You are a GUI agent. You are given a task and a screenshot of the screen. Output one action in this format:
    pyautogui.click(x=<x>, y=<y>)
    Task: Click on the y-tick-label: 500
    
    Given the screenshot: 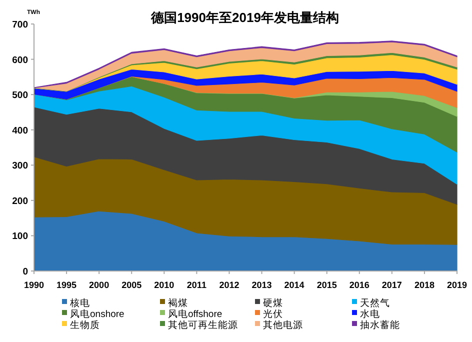 What is the action you would take?
    pyautogui.click(x=20, y=96)
    